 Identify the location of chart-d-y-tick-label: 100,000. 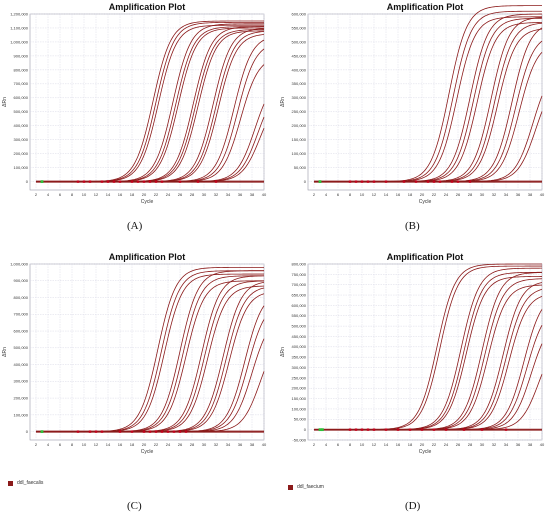
(299, 408).